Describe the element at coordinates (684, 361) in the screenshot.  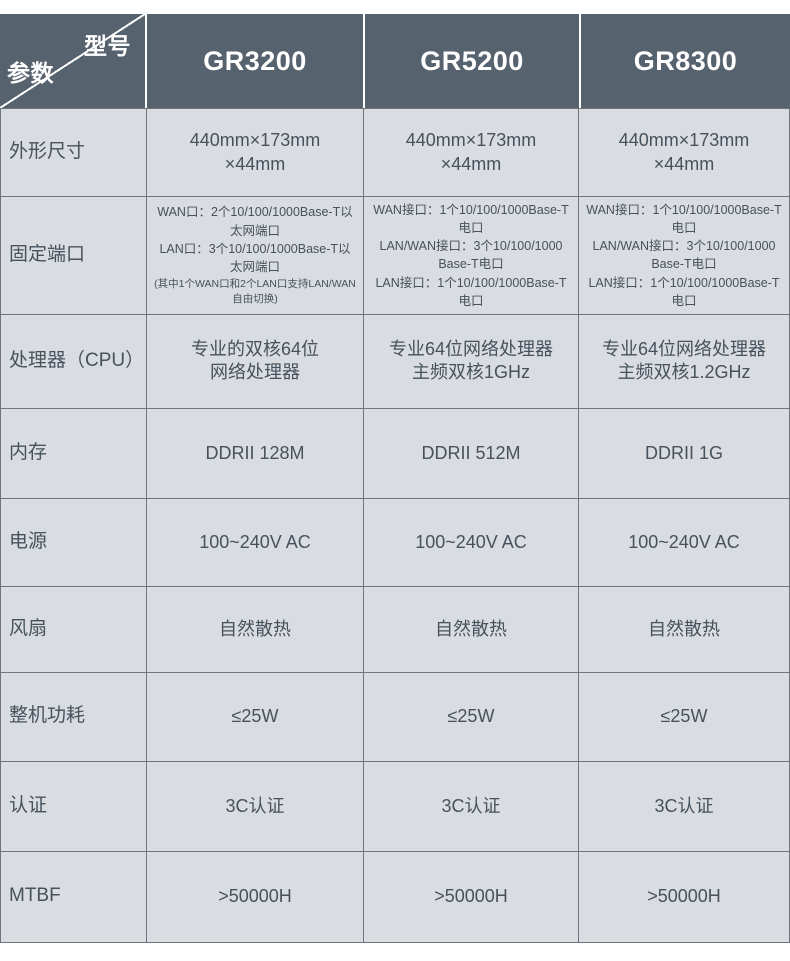
I see `spec-cell: 专业64位网络处理器 主频双核1.2GHz` at that location.